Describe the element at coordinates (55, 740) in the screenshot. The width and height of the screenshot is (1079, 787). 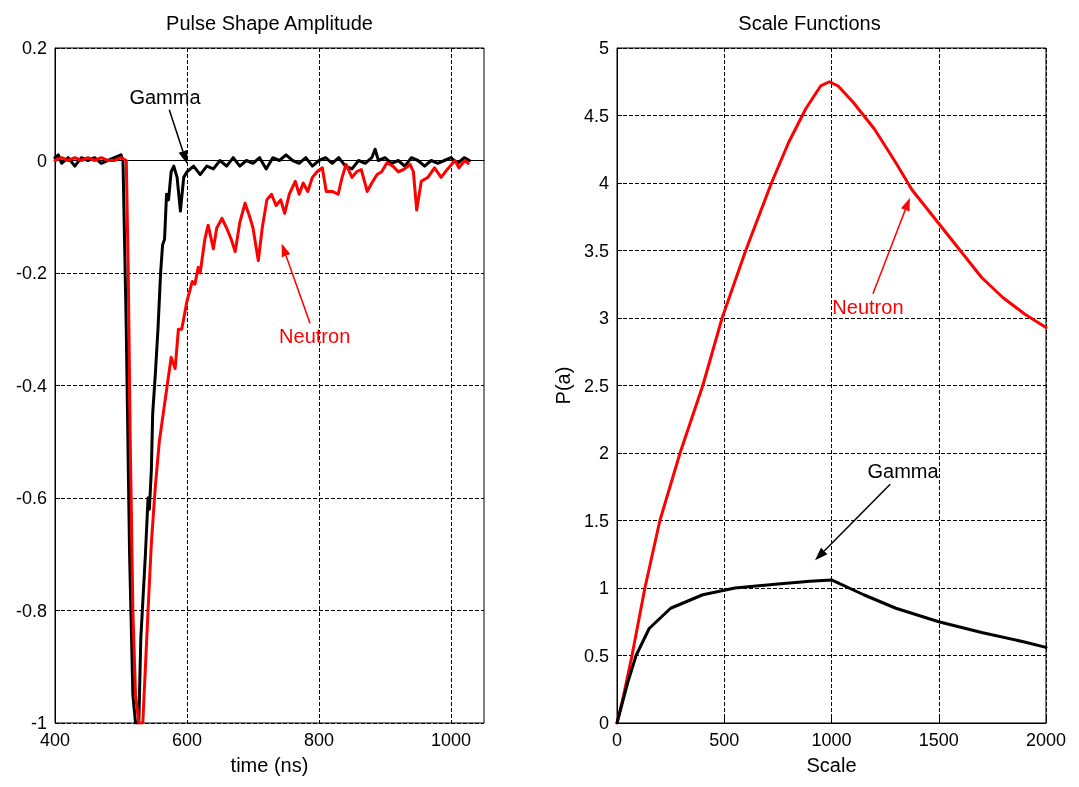
I see `x-tick-label: 400` at that location.